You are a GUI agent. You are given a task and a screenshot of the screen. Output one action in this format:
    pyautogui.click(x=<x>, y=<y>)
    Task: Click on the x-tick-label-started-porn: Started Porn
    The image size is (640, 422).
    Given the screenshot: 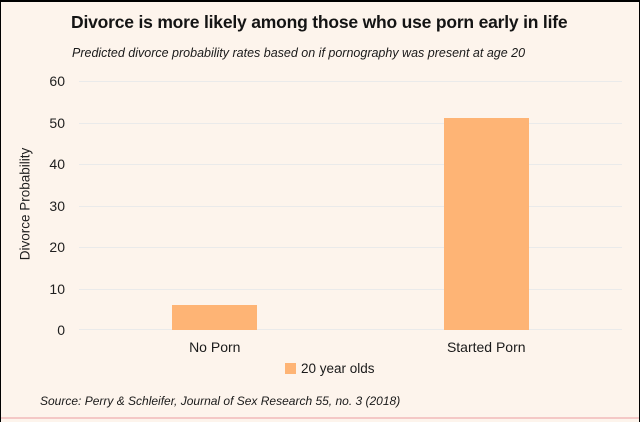 What is the action you would take?
    pyautogui.click(x=486, y=347)
    